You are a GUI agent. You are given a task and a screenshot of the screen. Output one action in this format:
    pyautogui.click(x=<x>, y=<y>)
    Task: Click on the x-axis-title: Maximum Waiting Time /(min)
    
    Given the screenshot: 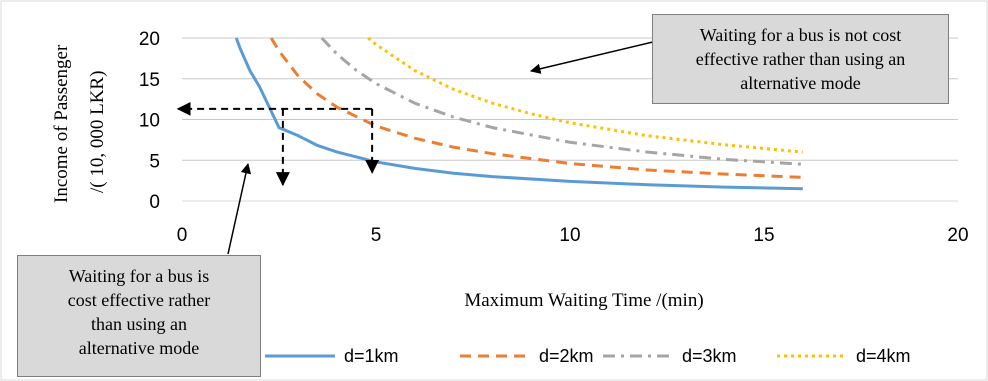 What is the action you would take?
    pyautogui.click(x=583, y=300)
    